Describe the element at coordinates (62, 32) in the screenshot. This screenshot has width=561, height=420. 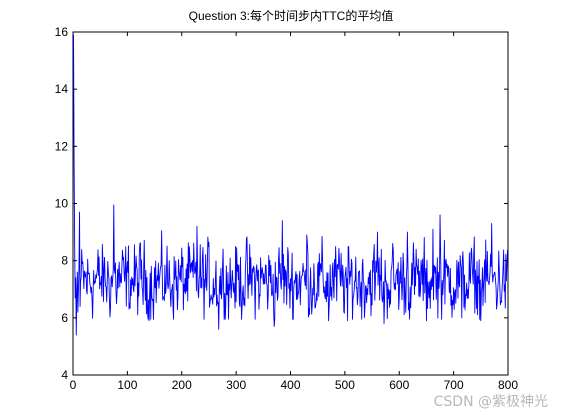
I see `y-tick-label: 16` at that location.